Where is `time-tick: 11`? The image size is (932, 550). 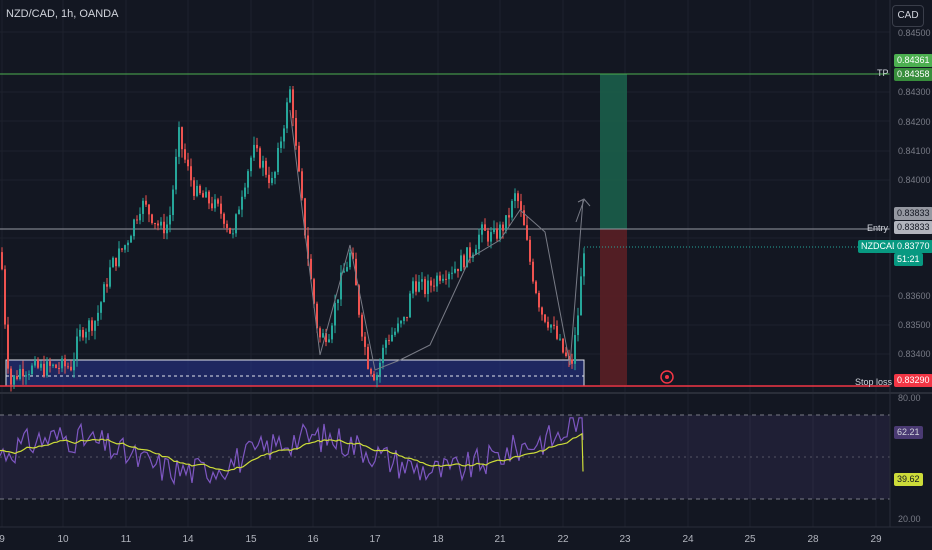
time-tick: 11 is located at coordinates (126, 539).